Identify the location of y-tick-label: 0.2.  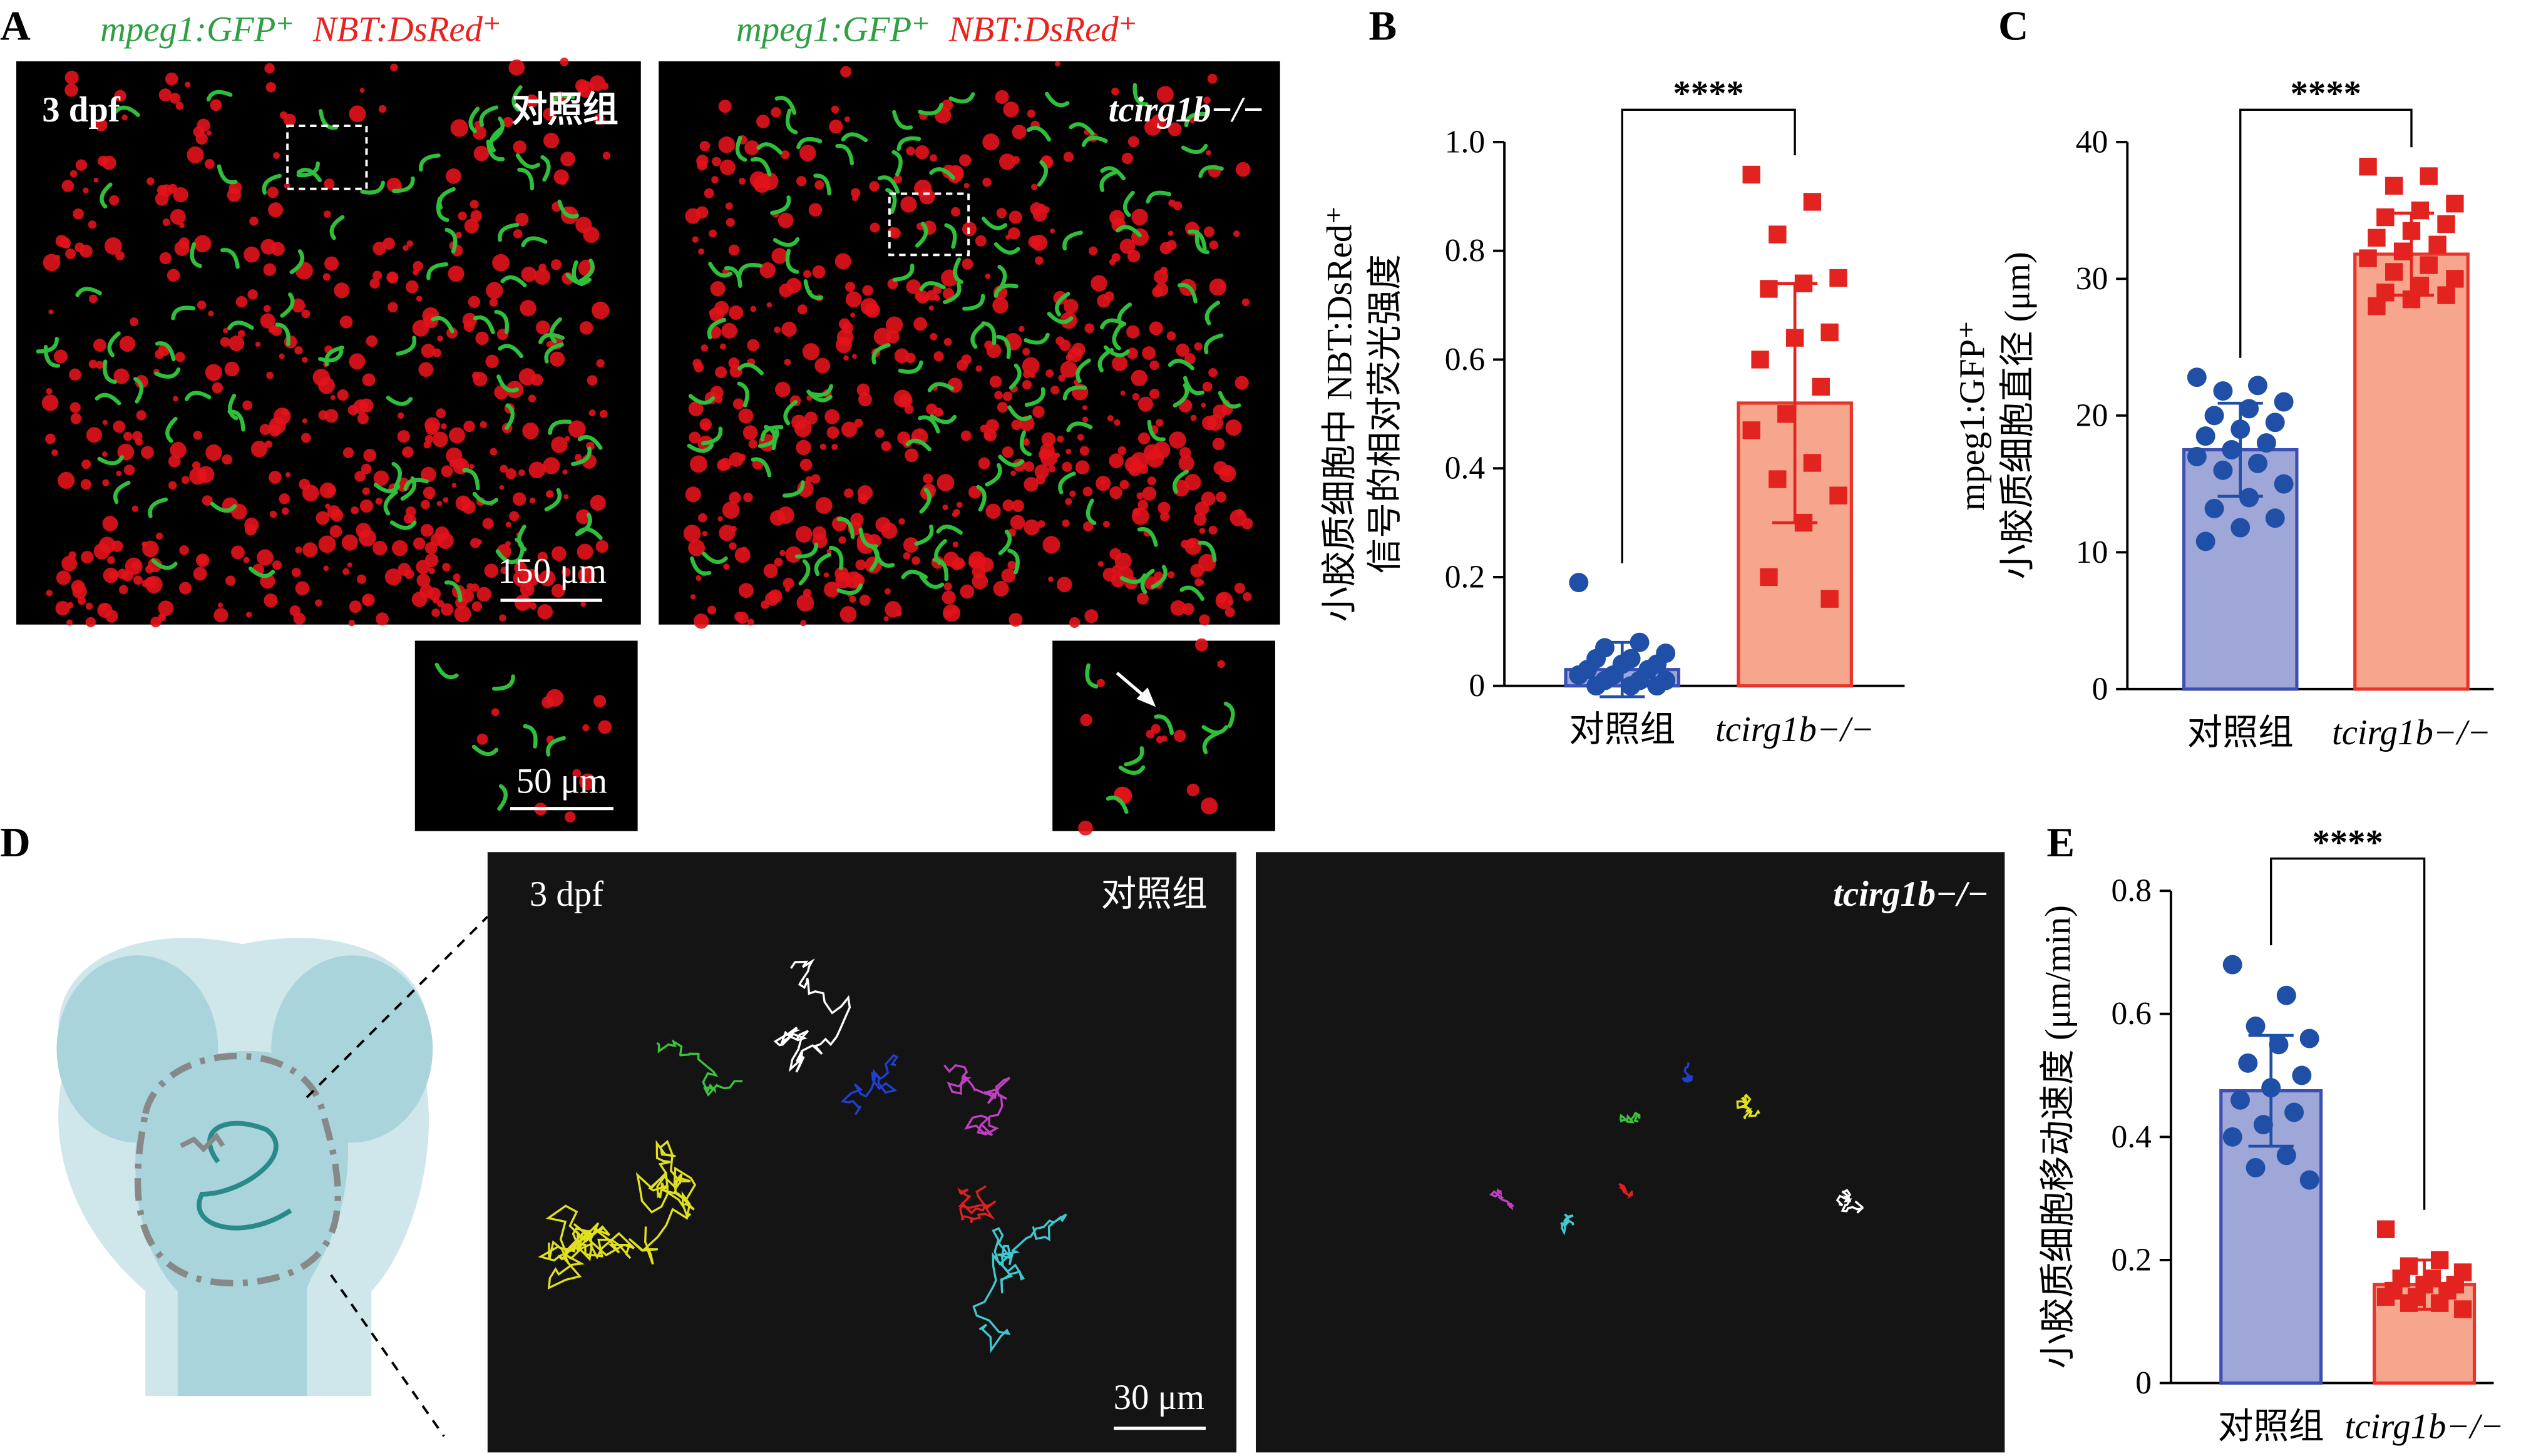
(2131, 1260).